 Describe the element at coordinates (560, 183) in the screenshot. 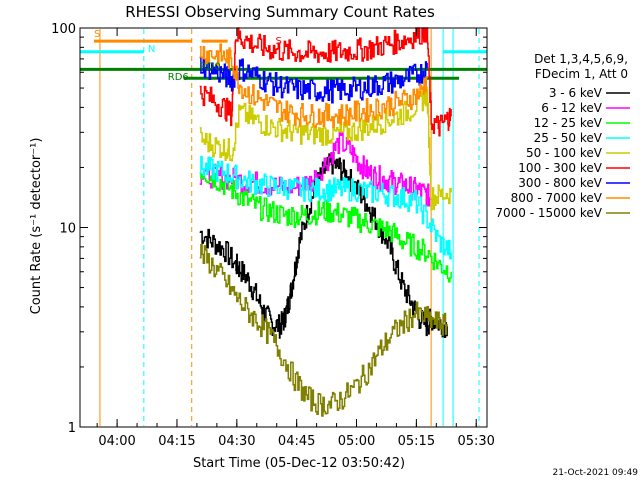

I see `legend-label-6: 300 - 800 keV` at that location.